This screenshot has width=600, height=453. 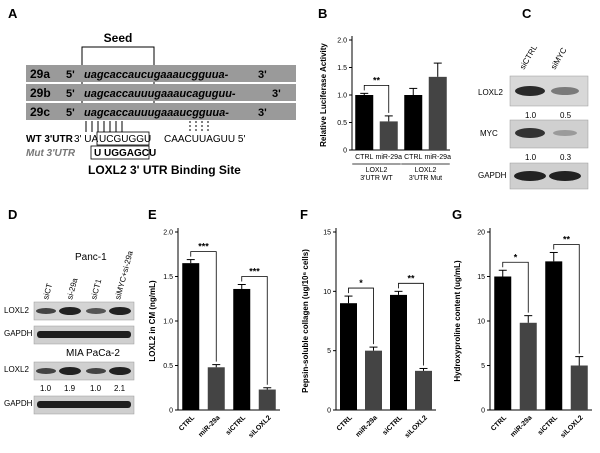 I want to click on b-y-tick-label: 1.5, so click(x=342, y=68).